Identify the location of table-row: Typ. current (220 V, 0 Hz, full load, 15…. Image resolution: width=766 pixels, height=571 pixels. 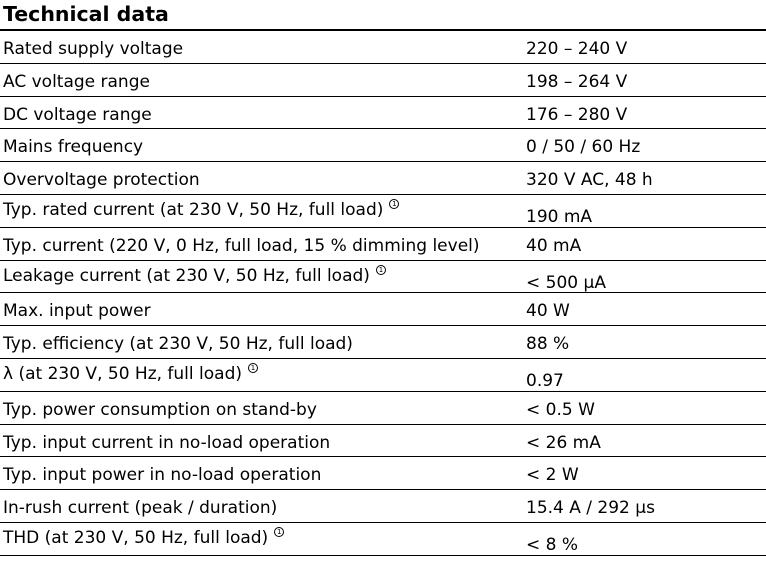
(383, 244).